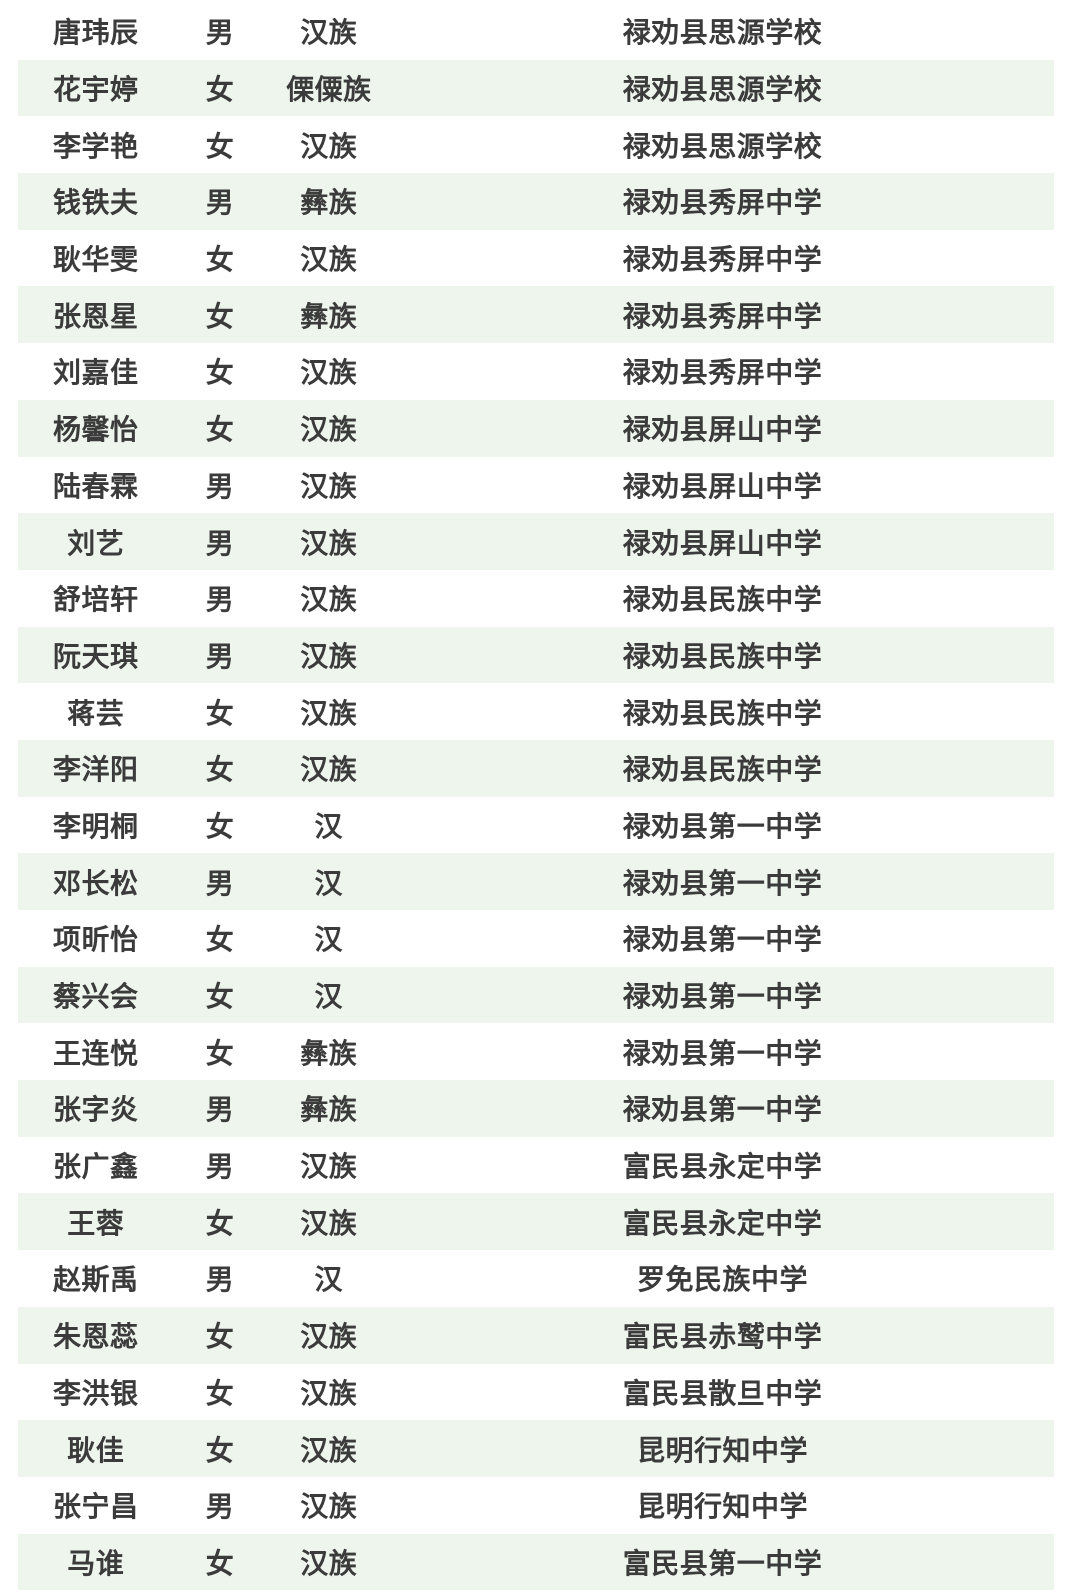 Image resolution: width=1080 pixels, height=1595 pixels. What do you see at coordinates (536, 88) in the screenshot?
I see `table-row: 花宇婷 女 傈僳族 禄劝县思源学校` at bounding box center [536, 88].